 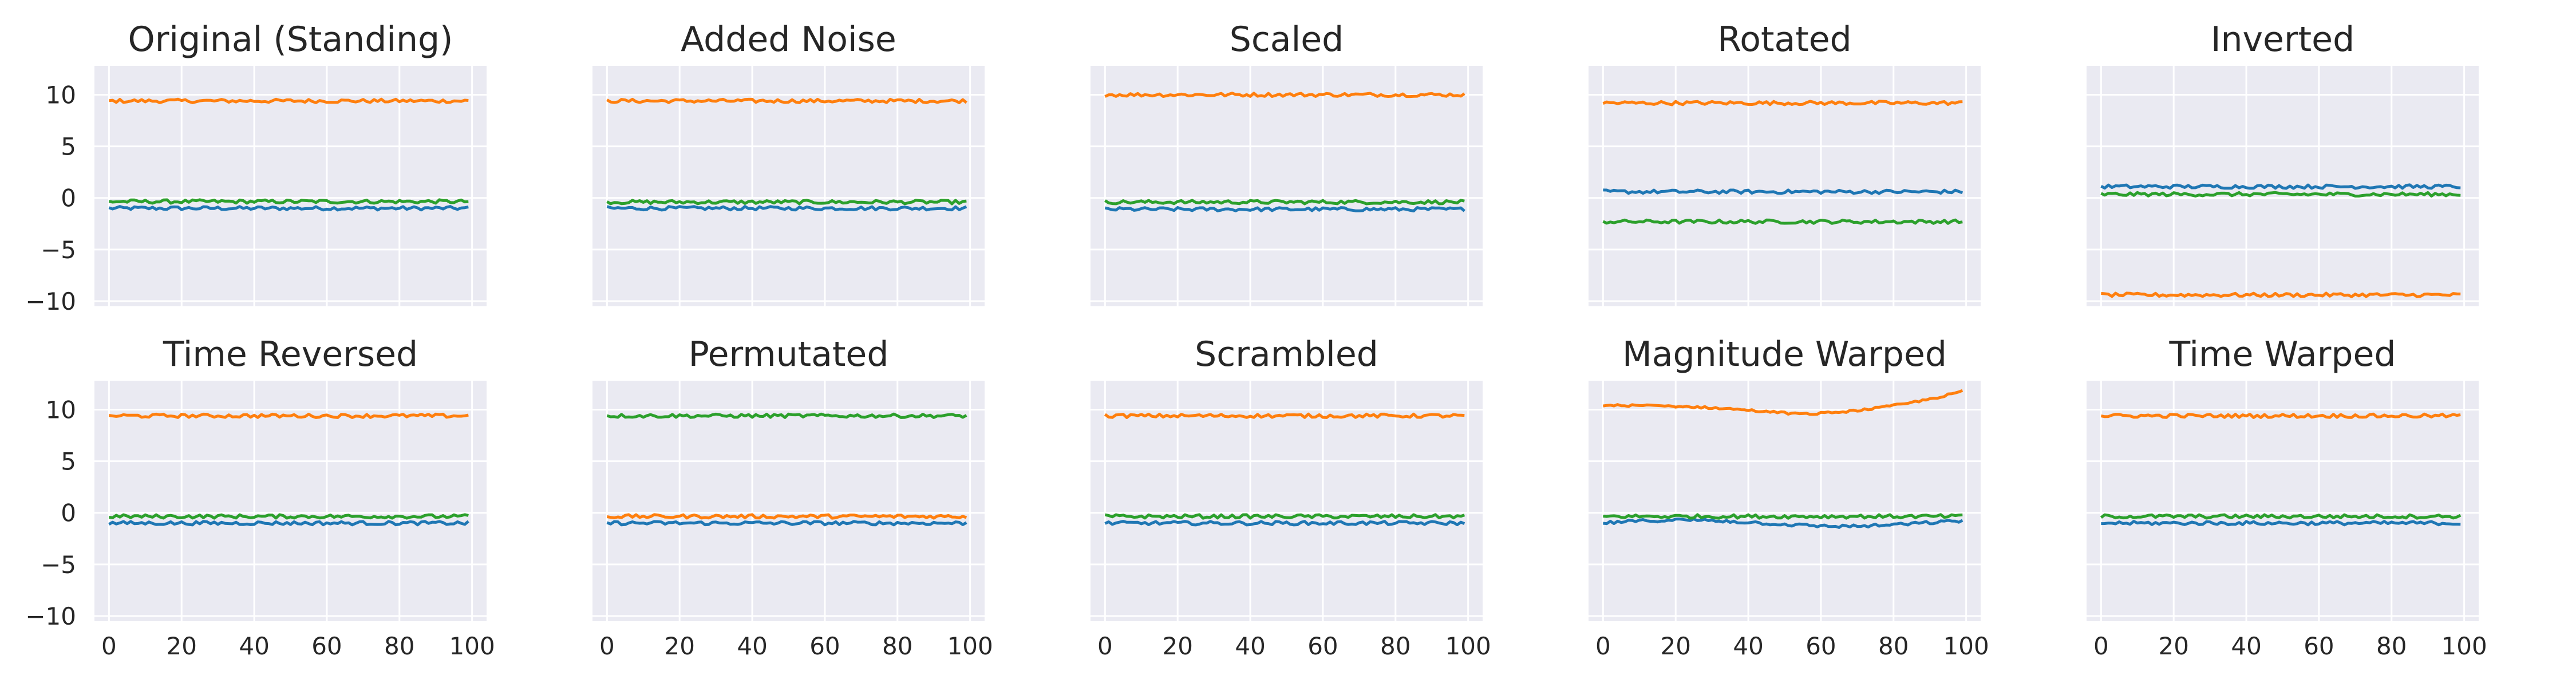 I want to click on subplot-9: Magnitude Warped 0 20 40 60 80 100, so click(x=1789, y=497).